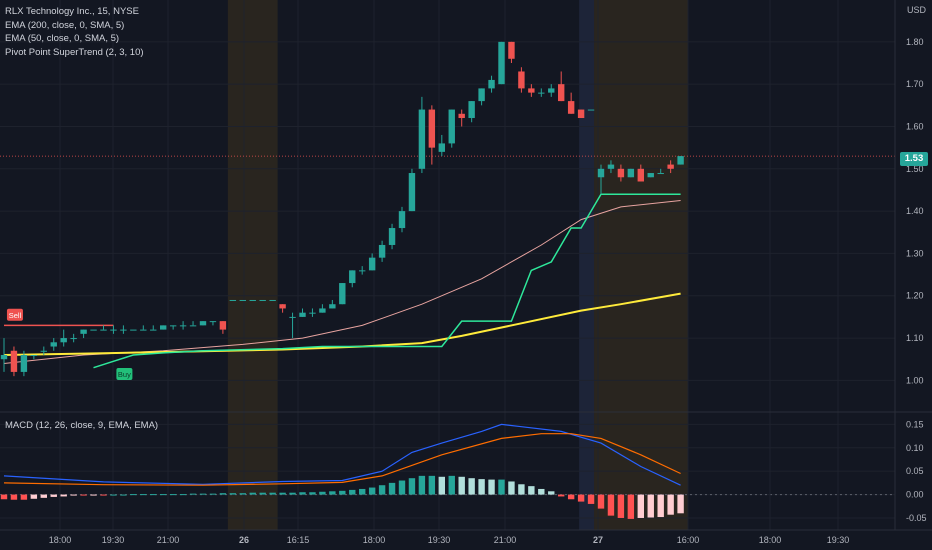 Image resolution: width=932 pixels, height=550 pixels. What do you see at coordinates (915, 338) in the screenshot?
I see `price-tick-label: 1.10` at bounding box center [915, 338].